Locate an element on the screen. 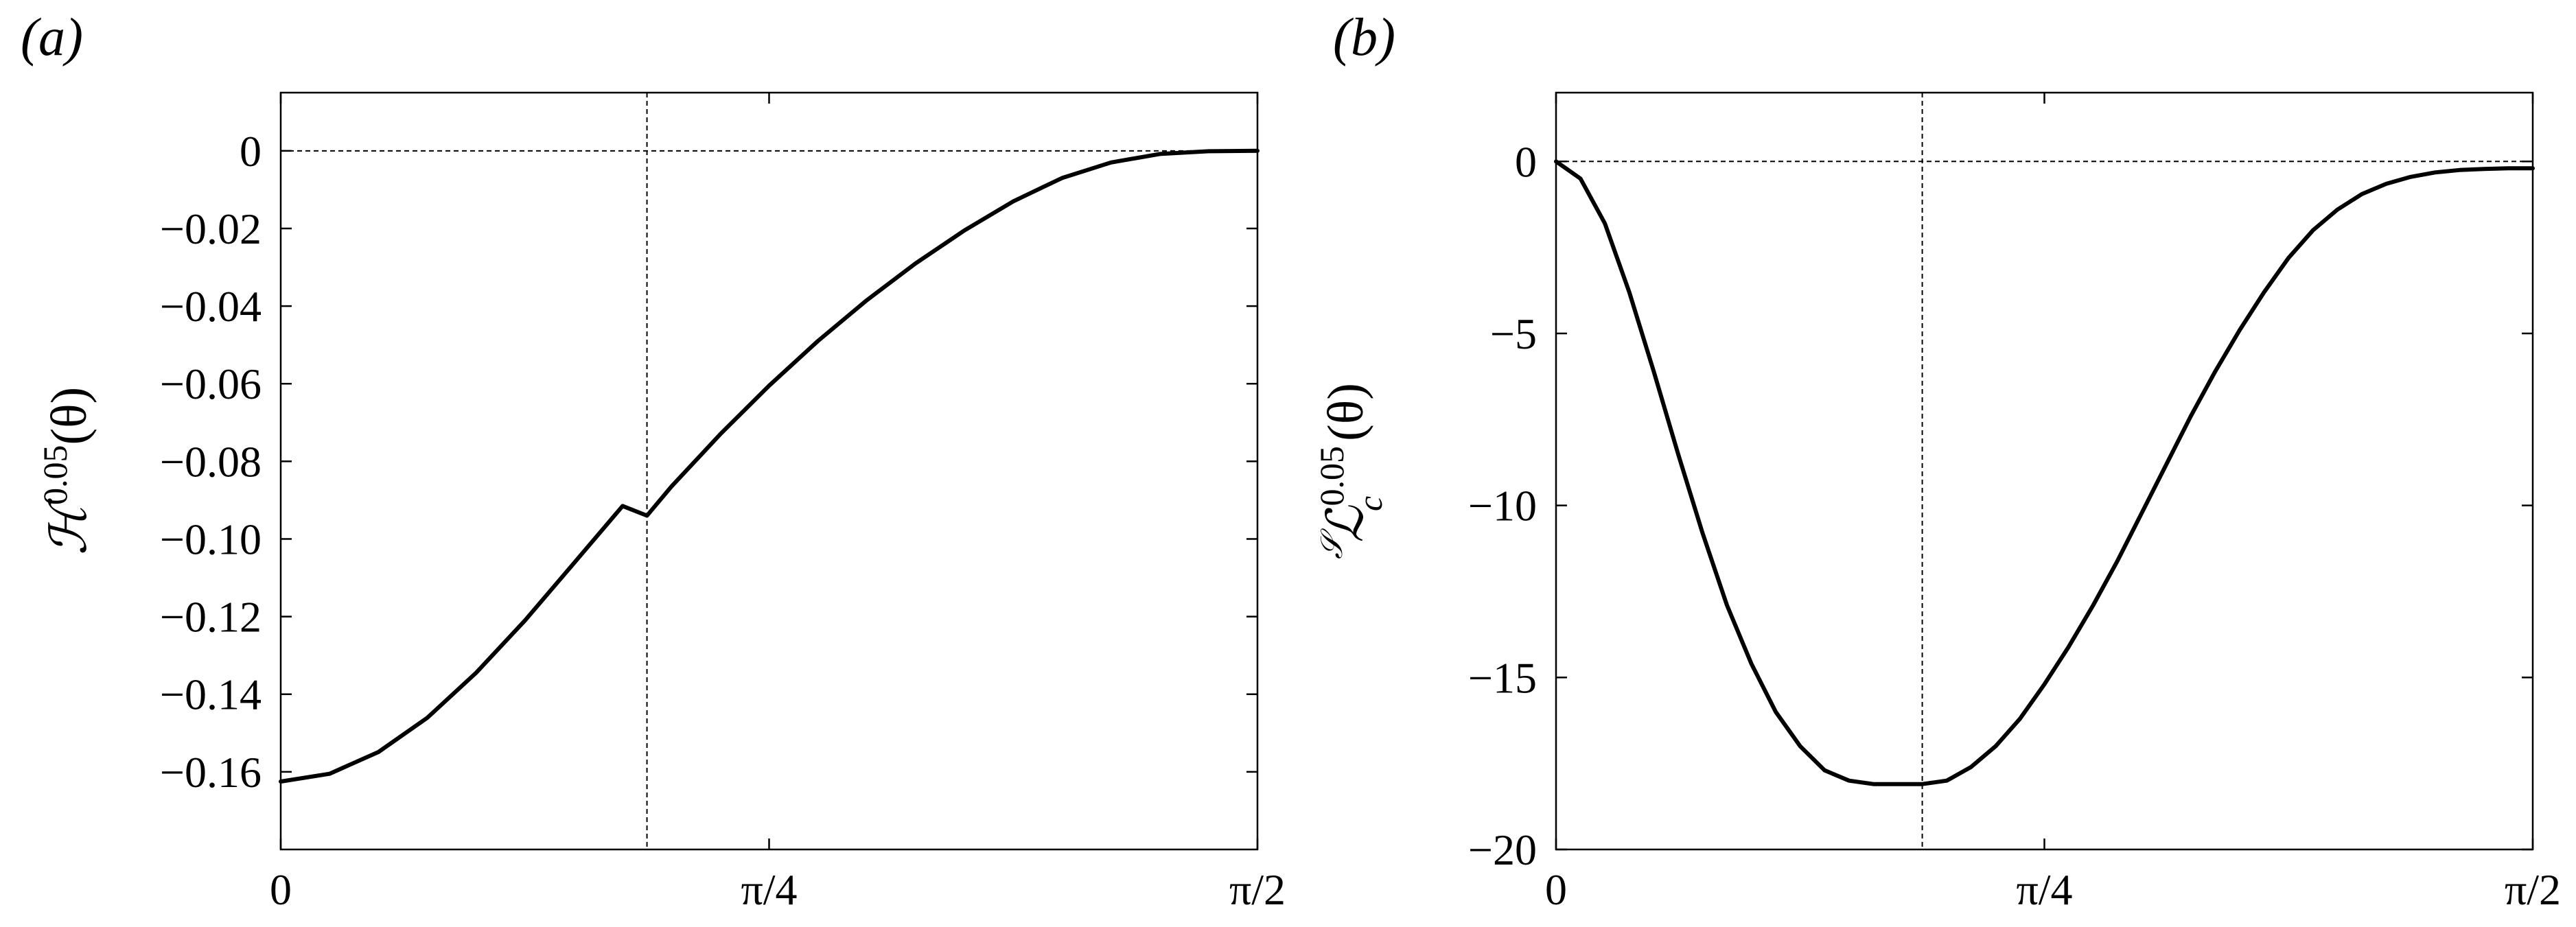 This screenshot has width=2576, height=927. ytick-label: −15 is located at coordinates (1503, 677).